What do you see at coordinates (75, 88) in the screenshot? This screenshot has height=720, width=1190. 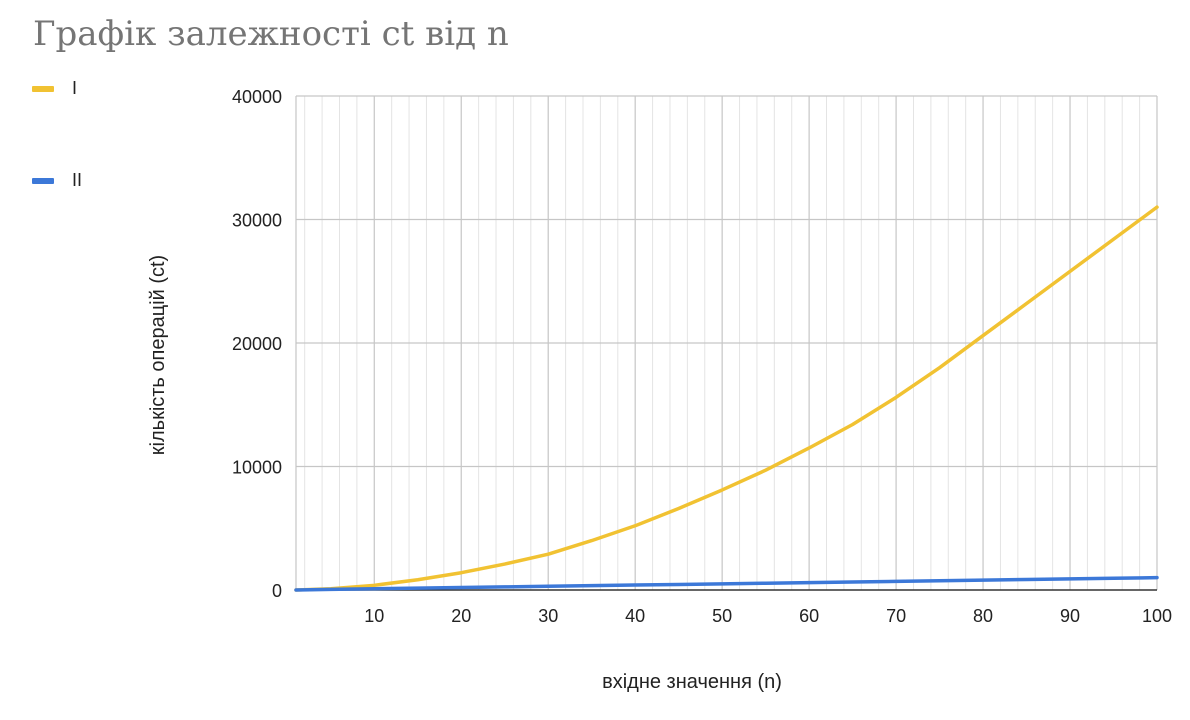 I see `legend-label-series-1: I` at bounding box center [75, 88].